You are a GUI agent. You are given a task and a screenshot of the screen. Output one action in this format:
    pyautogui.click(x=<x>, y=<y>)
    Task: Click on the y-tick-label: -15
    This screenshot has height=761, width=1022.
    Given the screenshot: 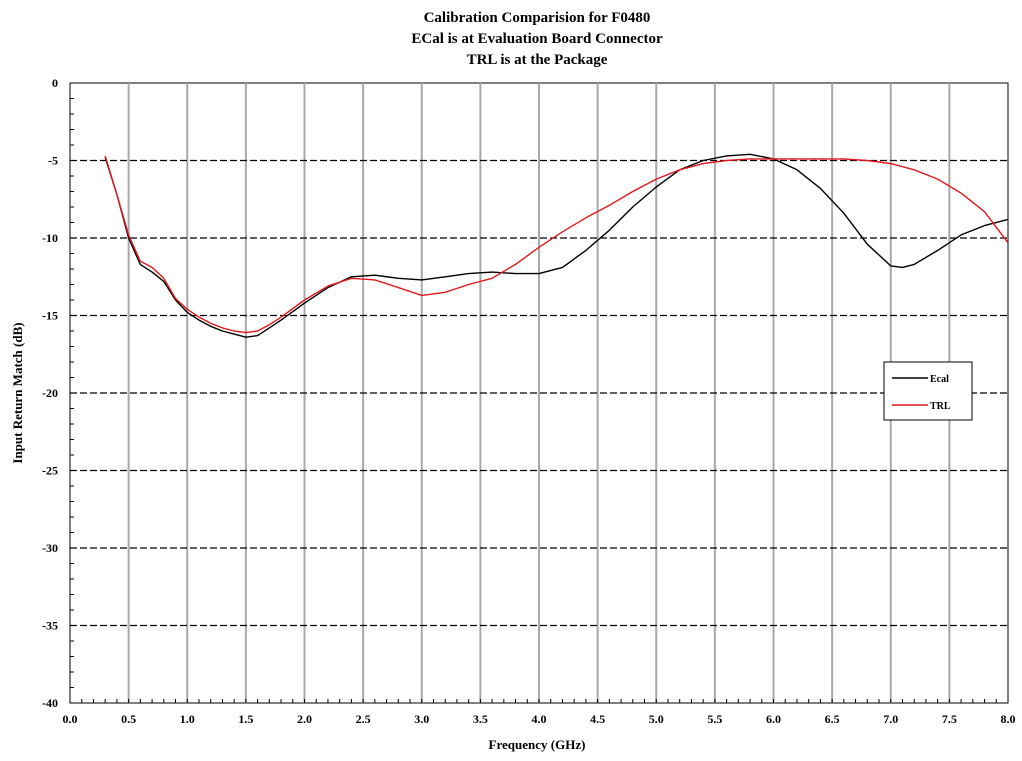 What is the action you would take?
    pyautogui.click(x=50, y=316)
    